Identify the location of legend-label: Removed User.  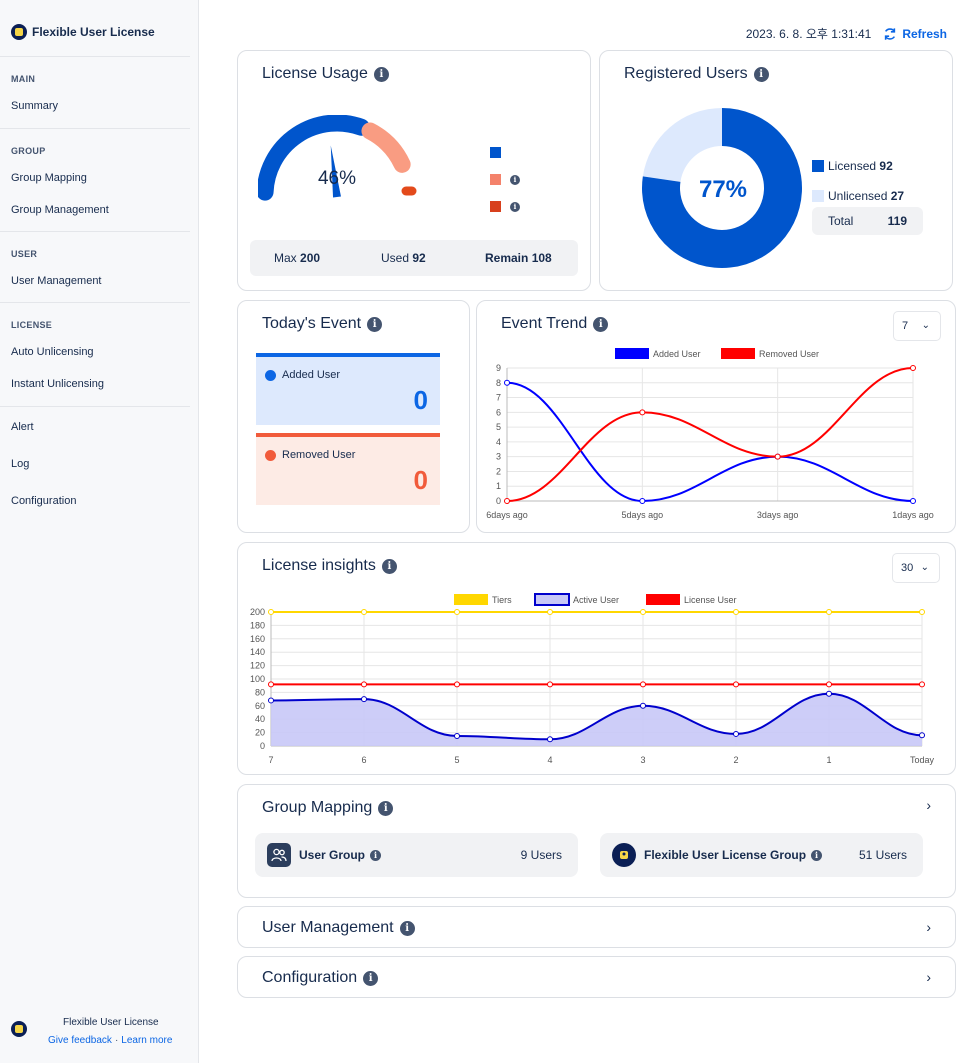
(789, 354).